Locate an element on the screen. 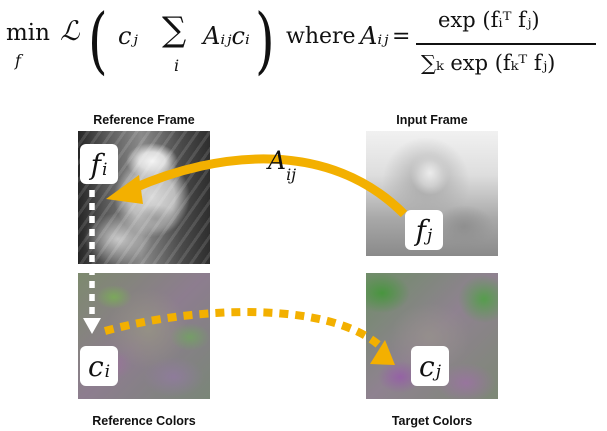  fj-main: f is located at coordinates (421, 230).